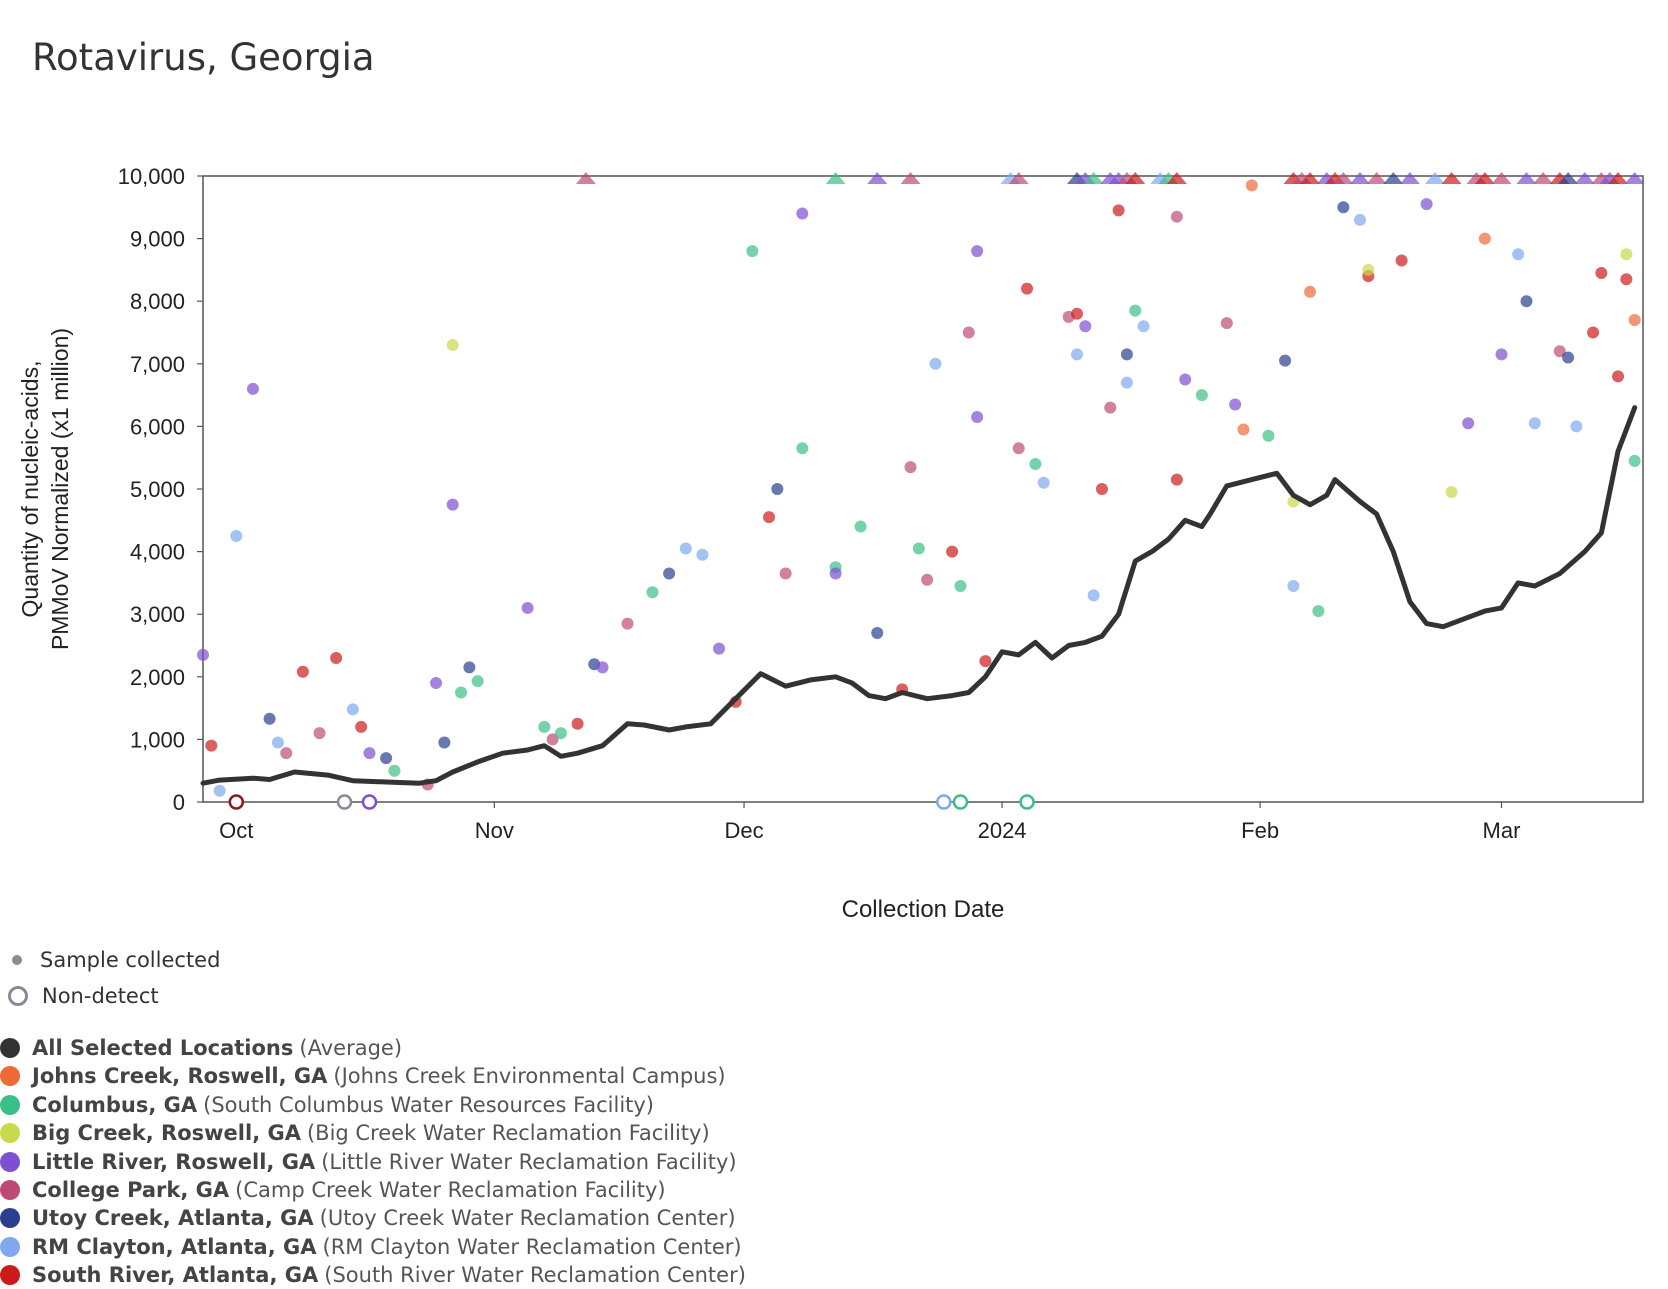 The width and height of the screenshot is (1668, 1289). What do you see at coordinates (151, 176) in the screenshot?
I see `y-tick-label: 10,000` at bounding box center [151, 176].